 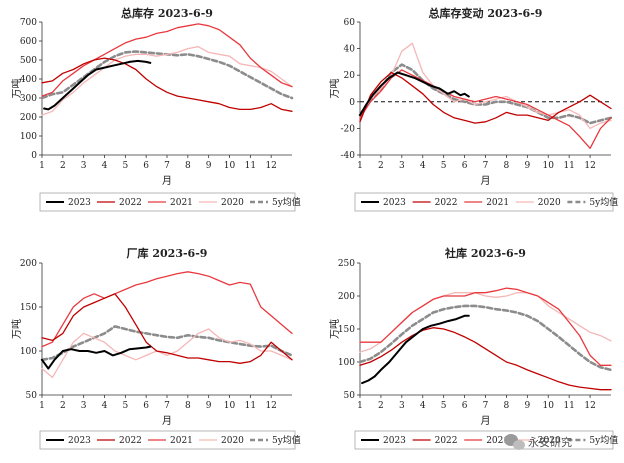 What do you see at coordinates (28, 42) in the screenshot?
I see `y-tick-label: 600` at bounding box center [28, 42].